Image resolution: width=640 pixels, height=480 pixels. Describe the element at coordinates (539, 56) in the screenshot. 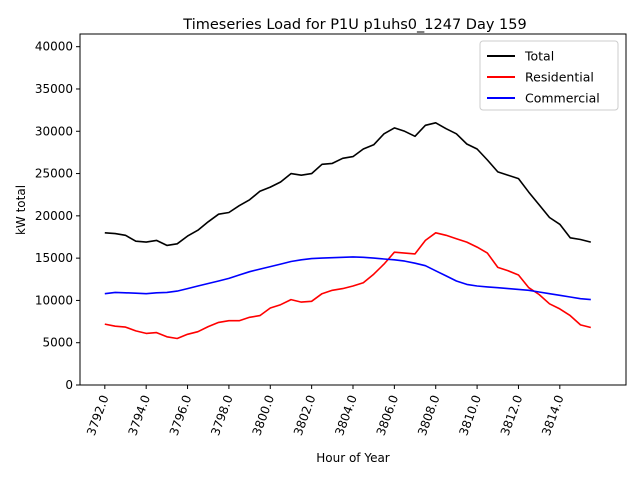

I see `legend-label-total: Total` at that location.